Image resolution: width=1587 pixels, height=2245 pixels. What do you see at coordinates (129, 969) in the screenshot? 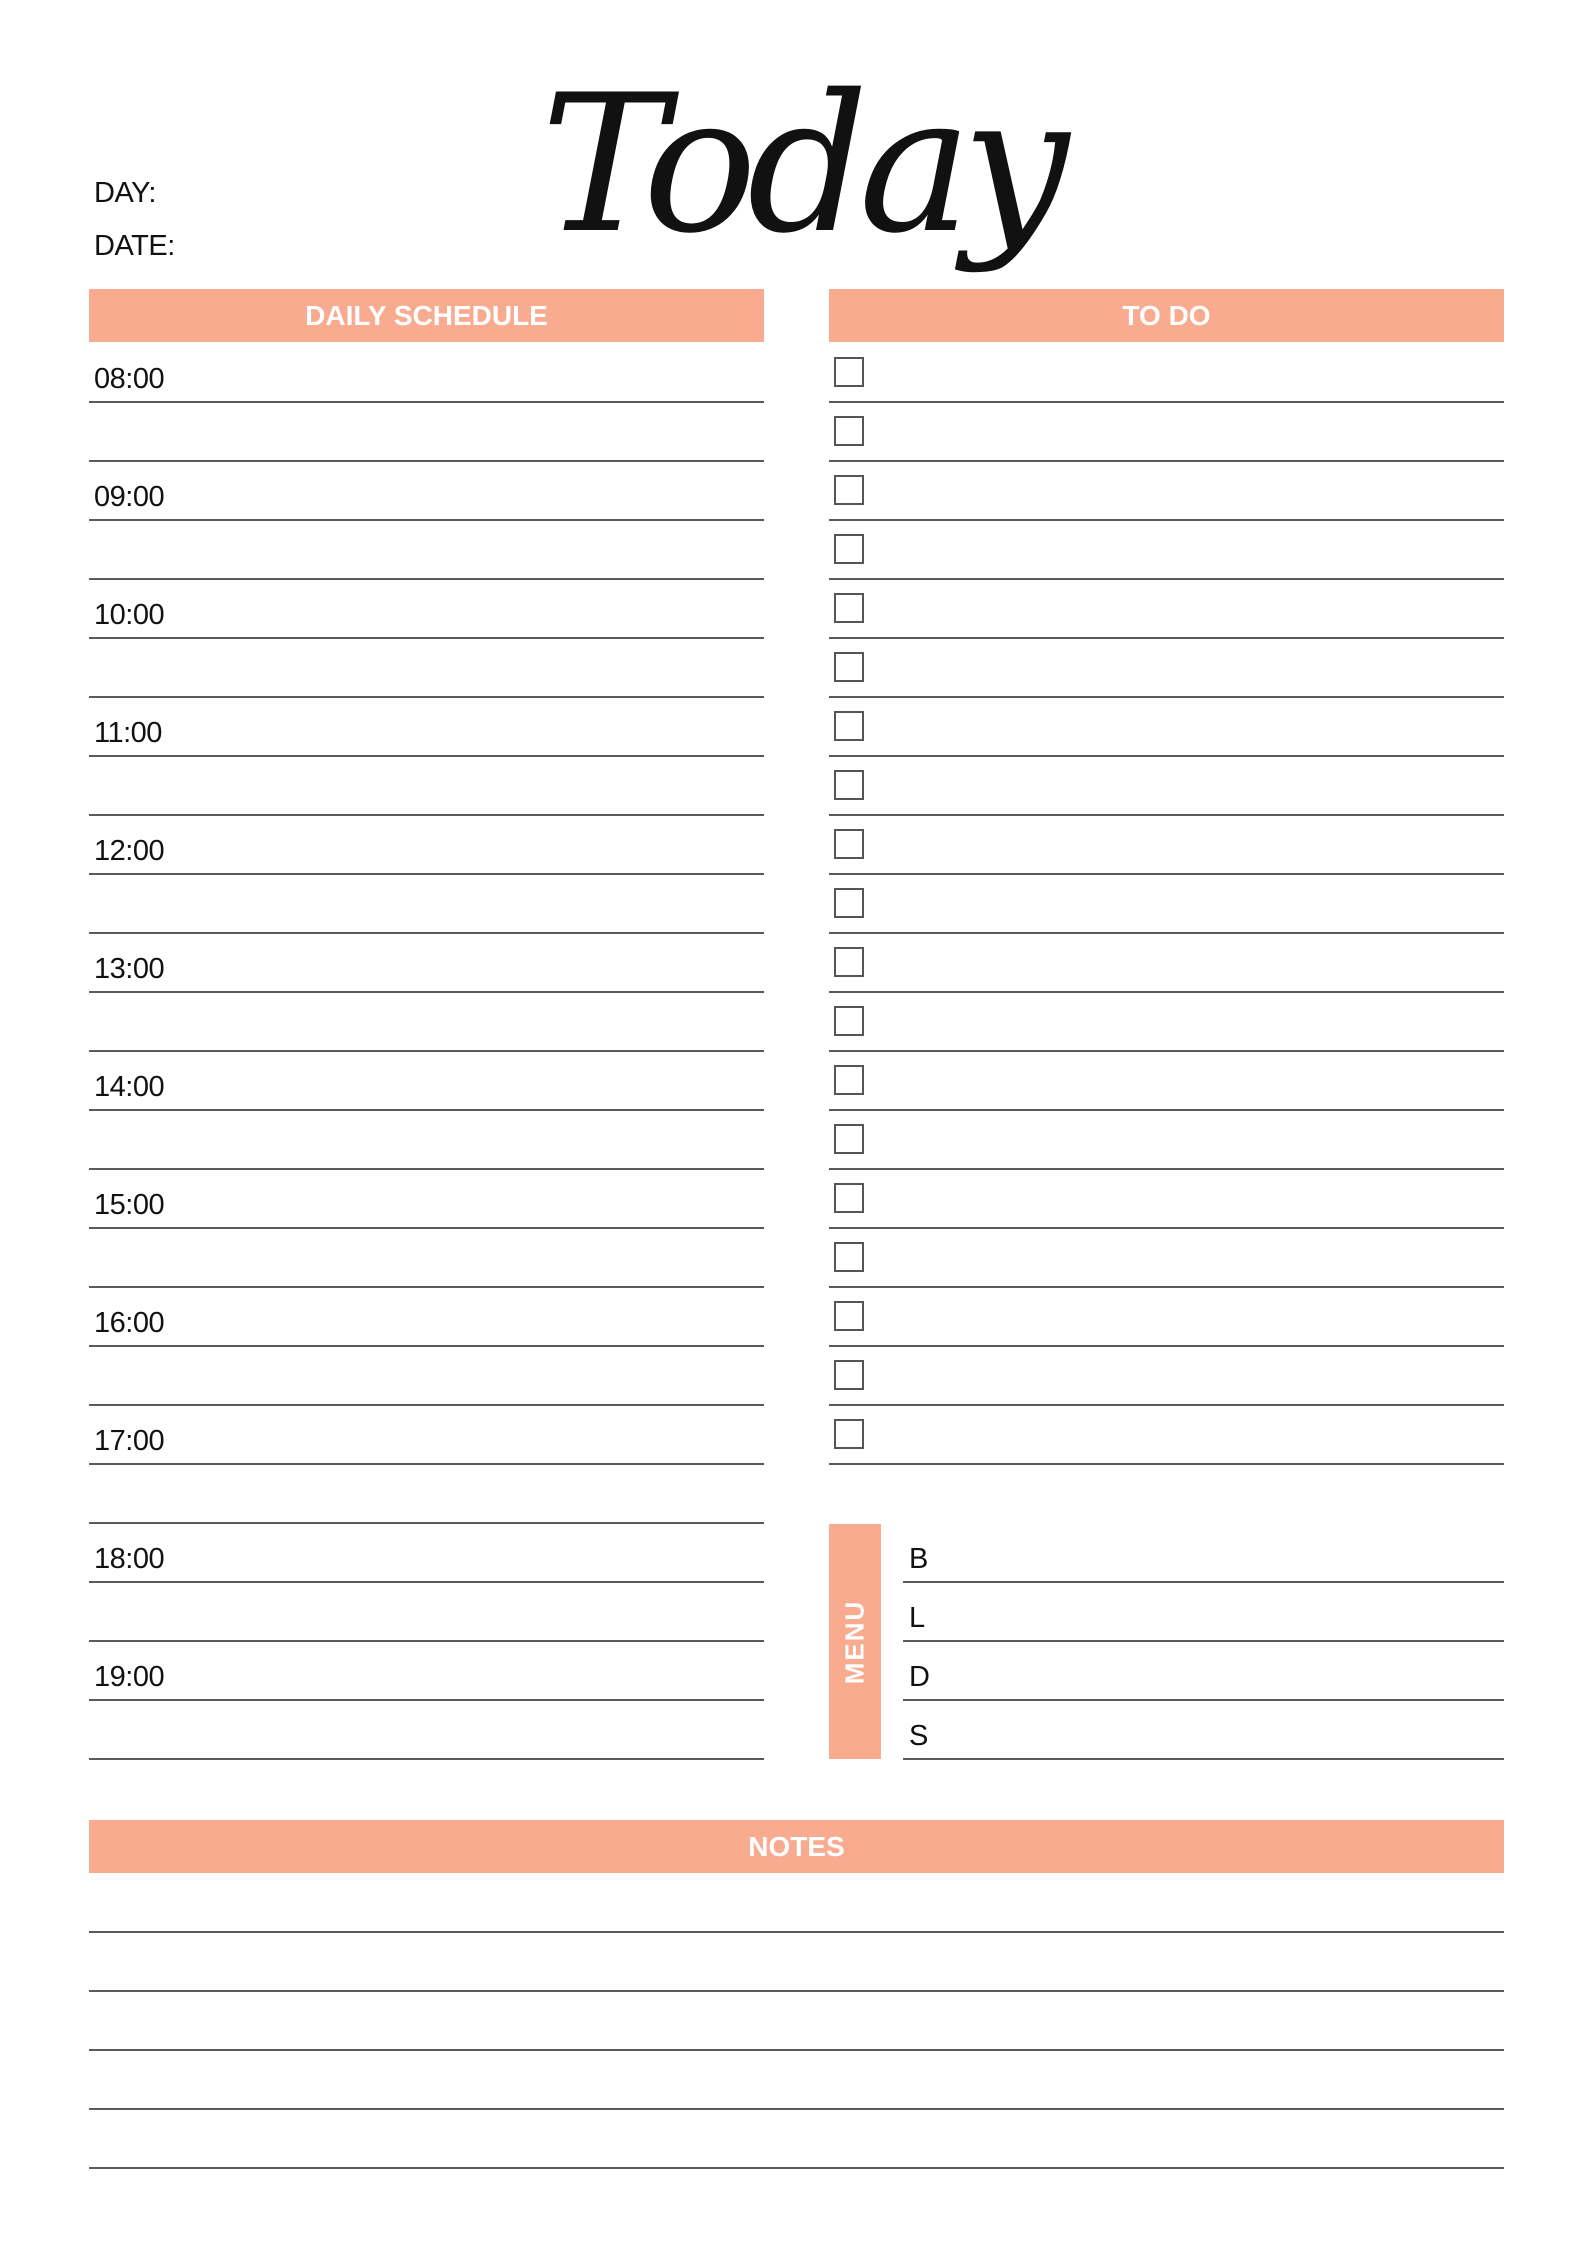
I see `time-label: 13:00` at bounding box center [129, 969].